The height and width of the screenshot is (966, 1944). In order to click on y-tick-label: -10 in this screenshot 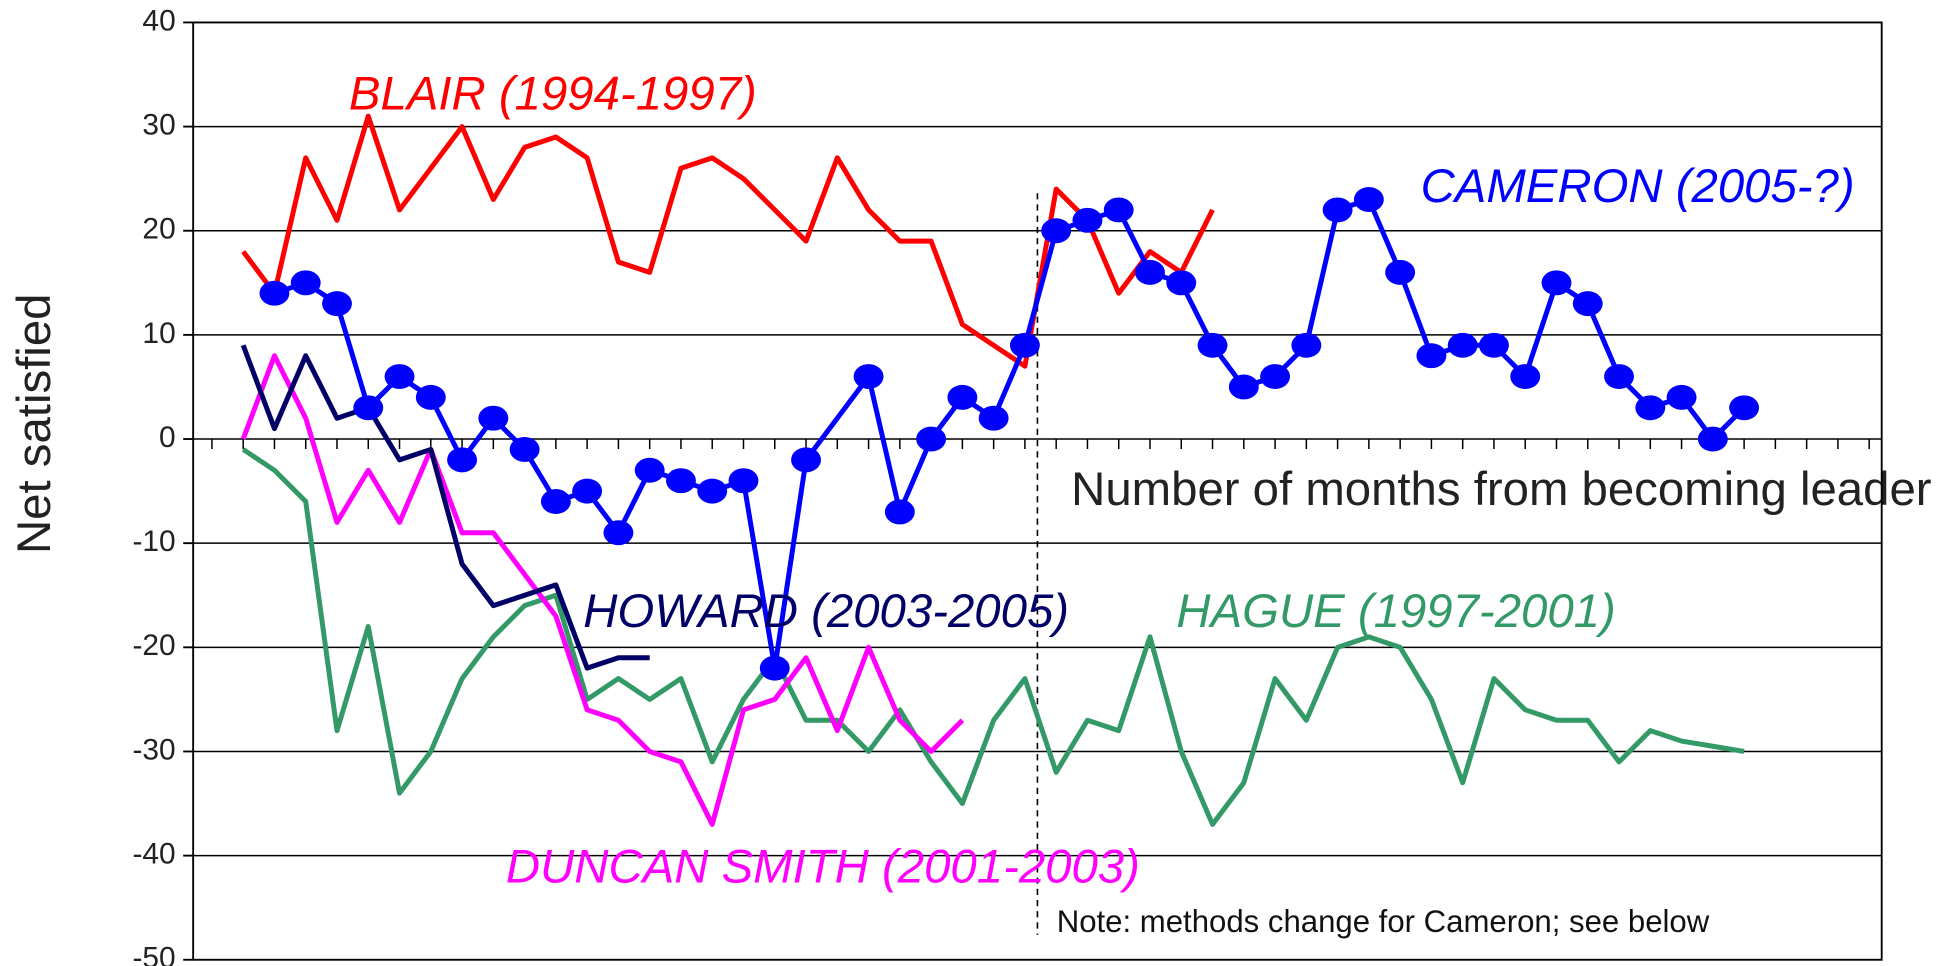, I will do `click(153, 541)`.